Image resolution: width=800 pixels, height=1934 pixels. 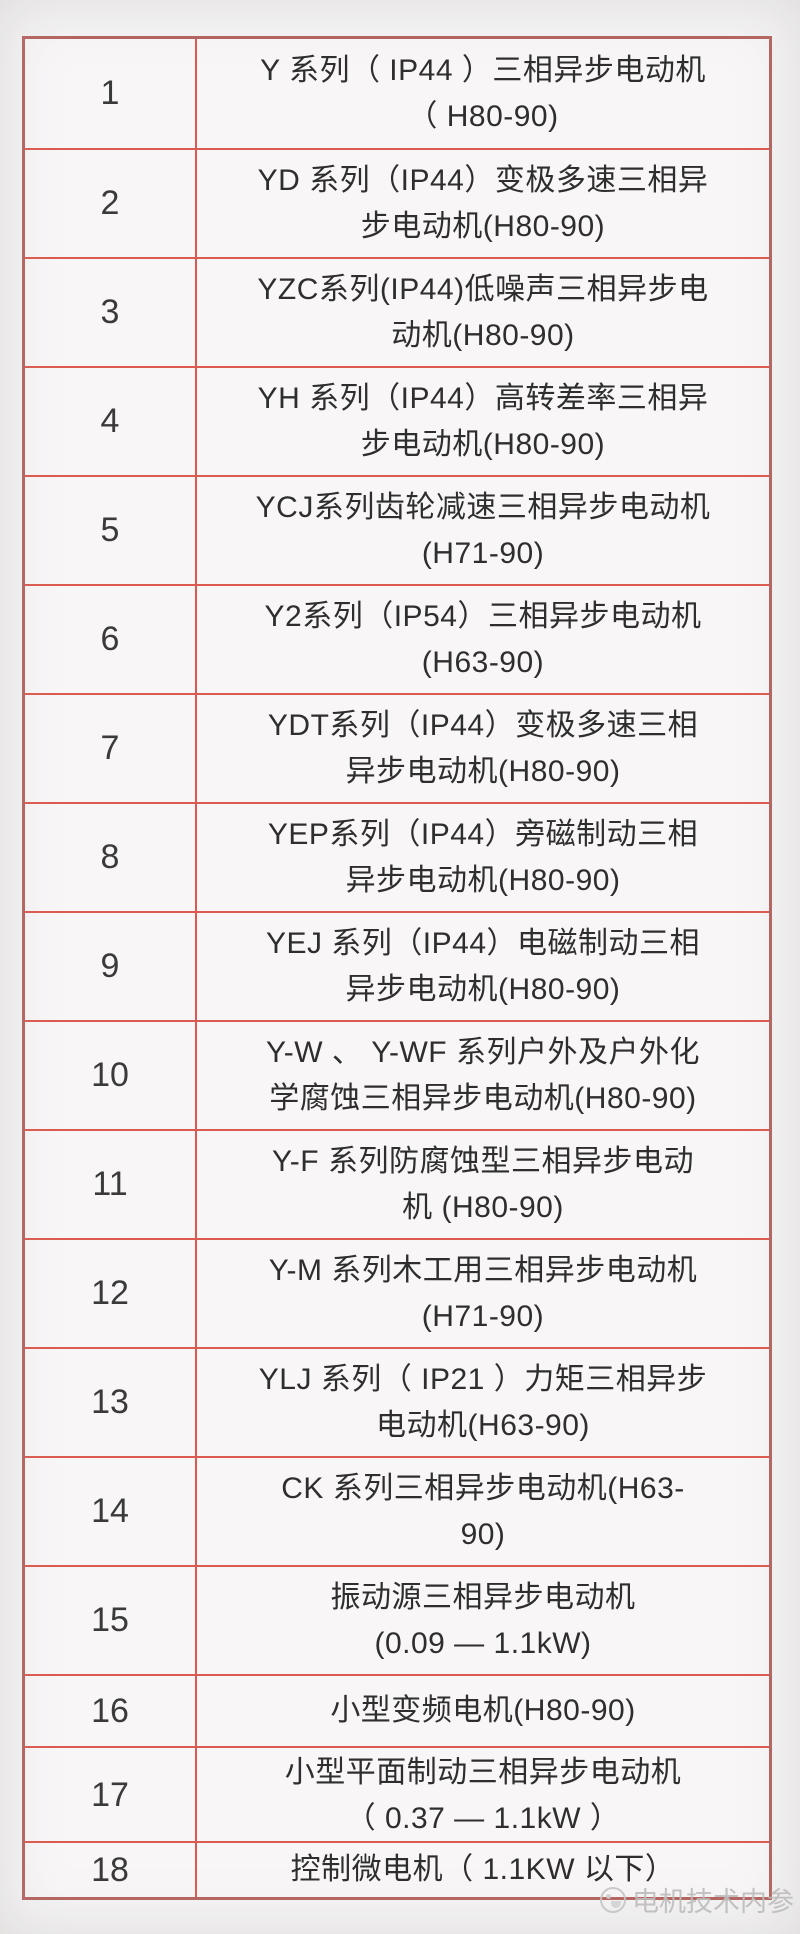 I want to click on row-number: 16, so click(x=111, y=1711).